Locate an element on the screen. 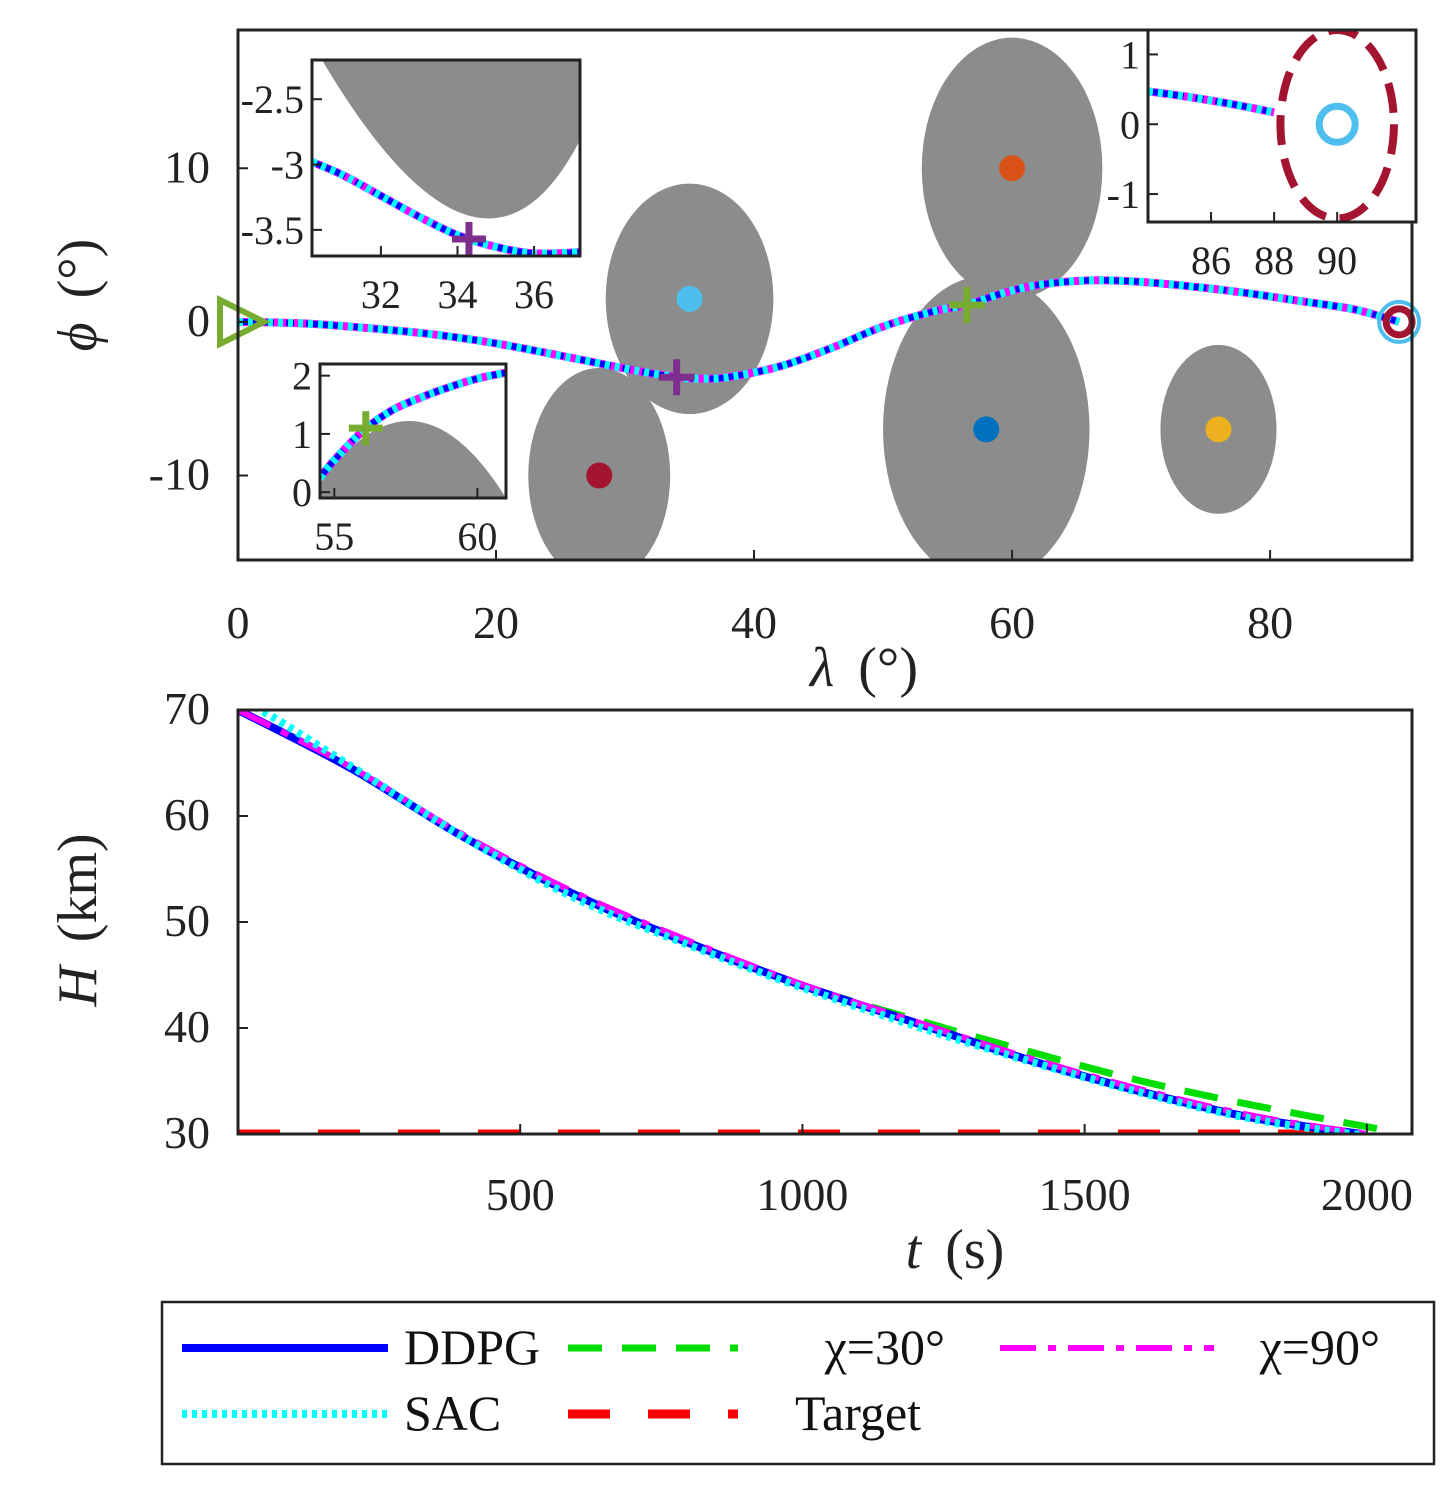 The width and height of the screenshot is (1454, 1488). inset-left-top-xtick-label: 32 is located at coordinates (381, 294).